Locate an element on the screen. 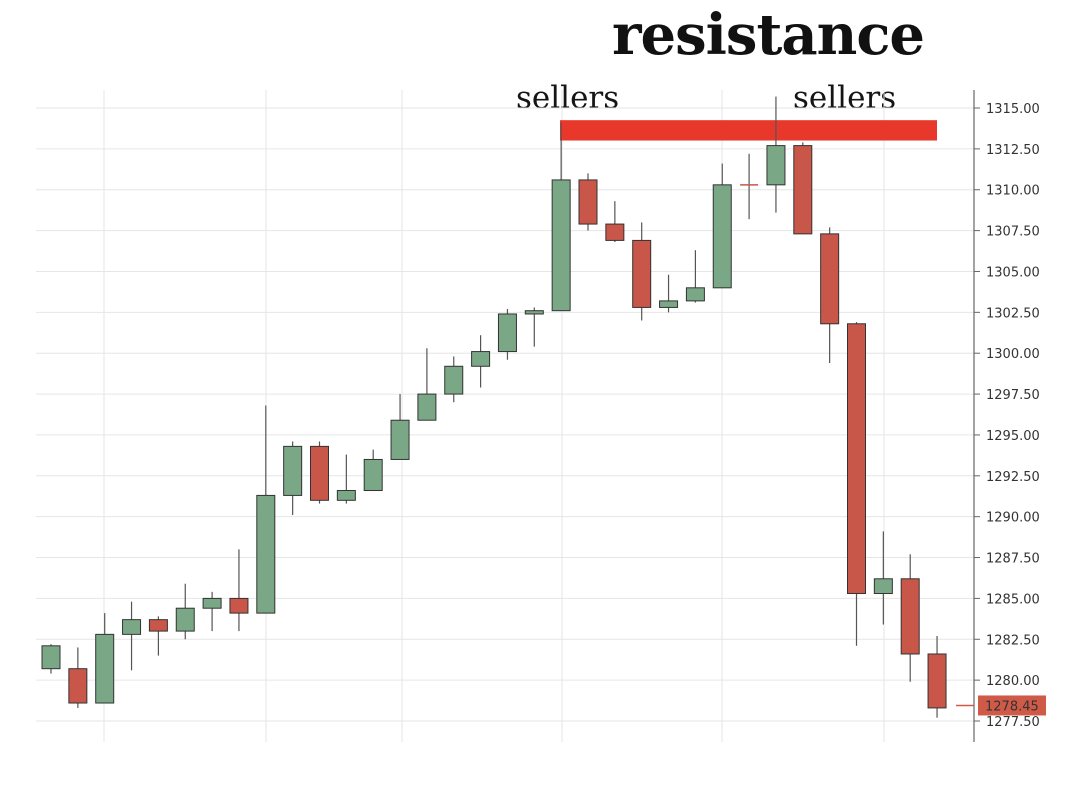  price-tick-label: 1305.00 is located at coordinates (1013, 272).